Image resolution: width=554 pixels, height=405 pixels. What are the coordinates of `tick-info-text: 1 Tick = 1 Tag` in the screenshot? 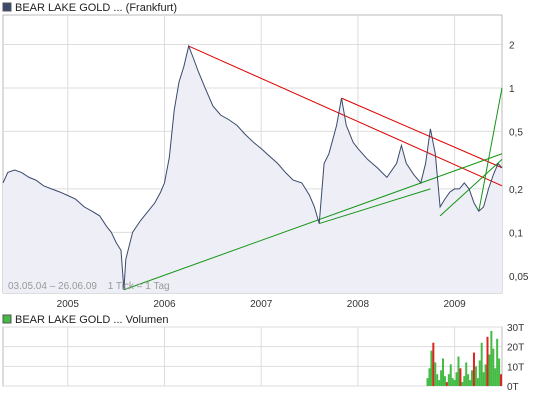 It's located at (139, 286).